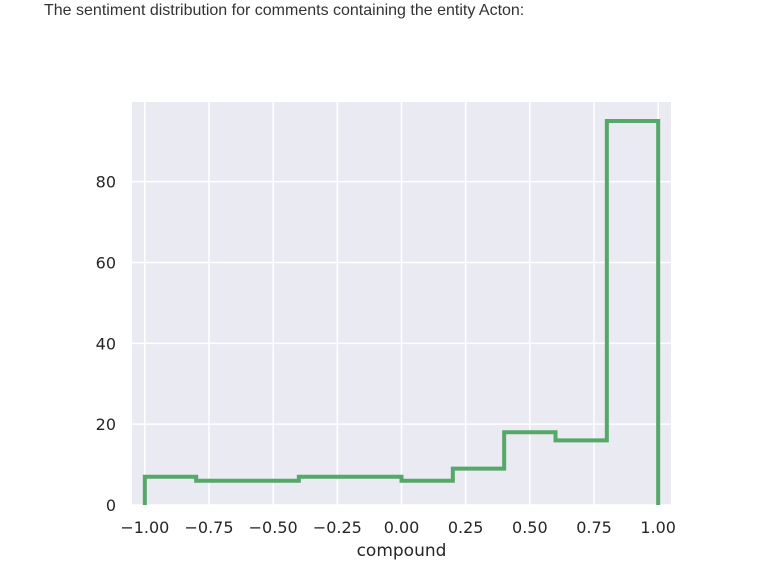 The width and height of the screenshot is (784, 581). I want to click on x-tick-label: 0.50, so click(530, 527).